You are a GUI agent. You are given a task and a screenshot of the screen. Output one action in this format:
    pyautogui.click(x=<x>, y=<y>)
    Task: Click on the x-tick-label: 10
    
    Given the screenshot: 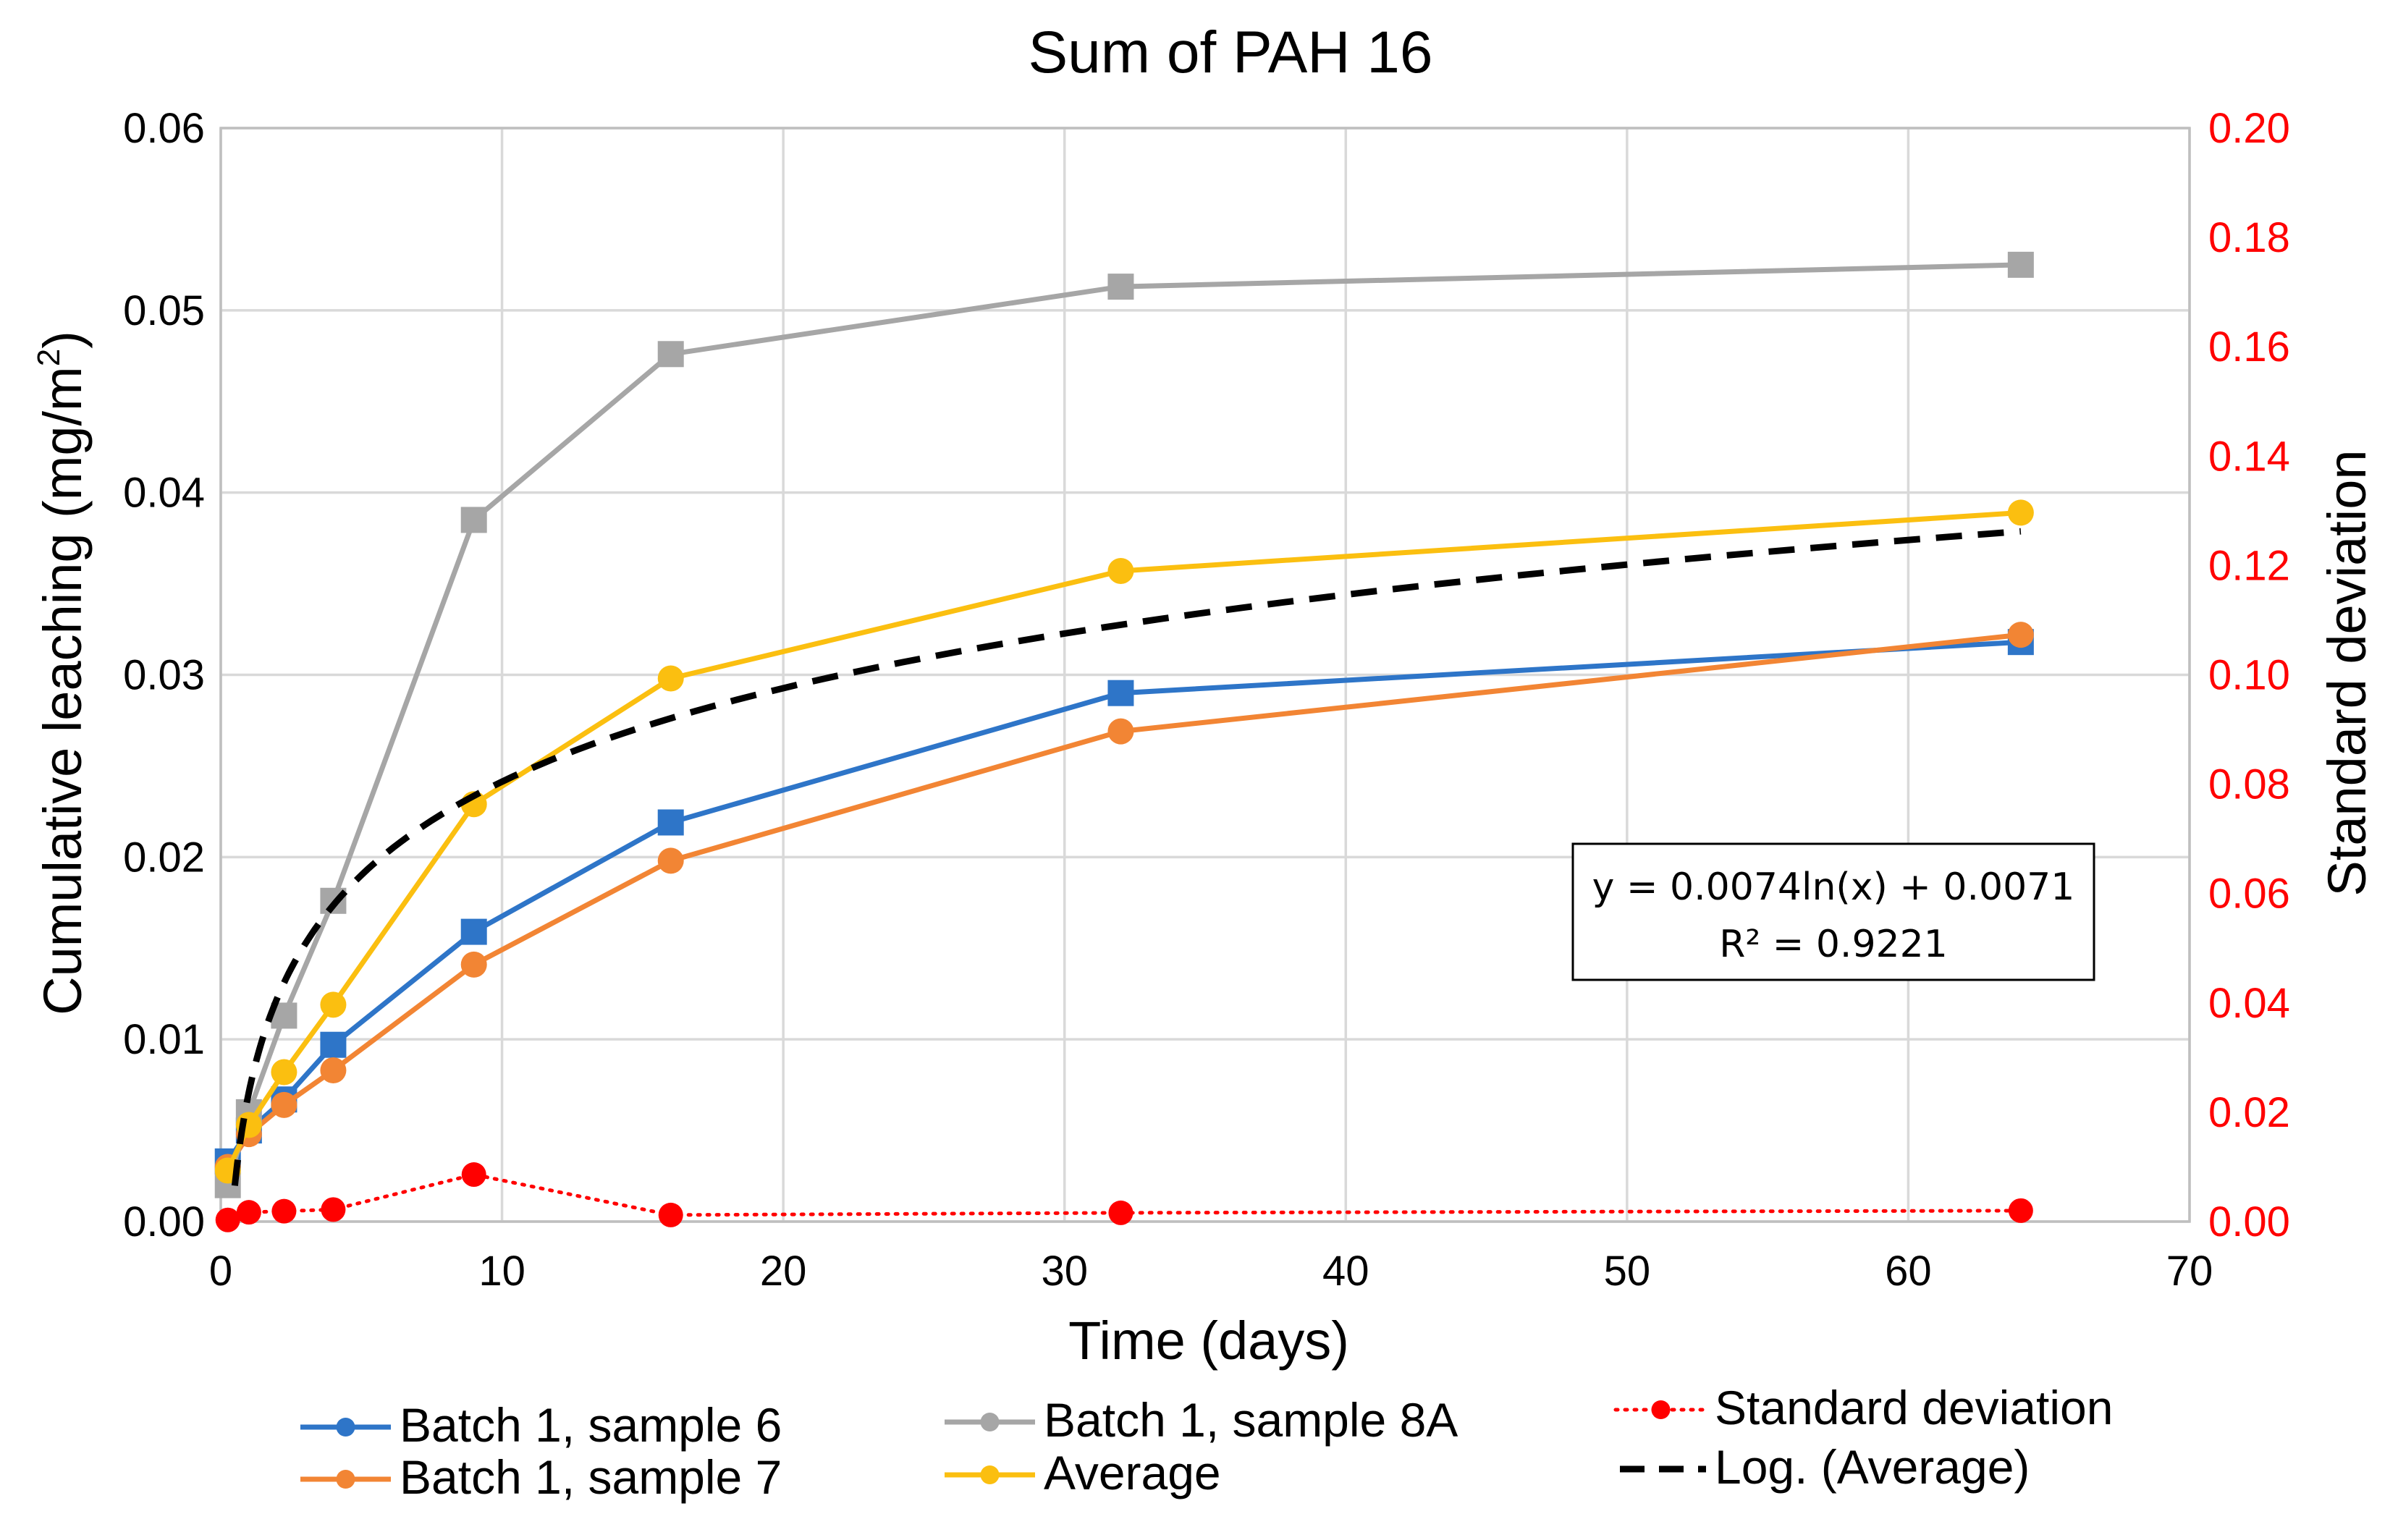 What is the action you would take?
    pyautogui.click(x=502, y=1271)
    